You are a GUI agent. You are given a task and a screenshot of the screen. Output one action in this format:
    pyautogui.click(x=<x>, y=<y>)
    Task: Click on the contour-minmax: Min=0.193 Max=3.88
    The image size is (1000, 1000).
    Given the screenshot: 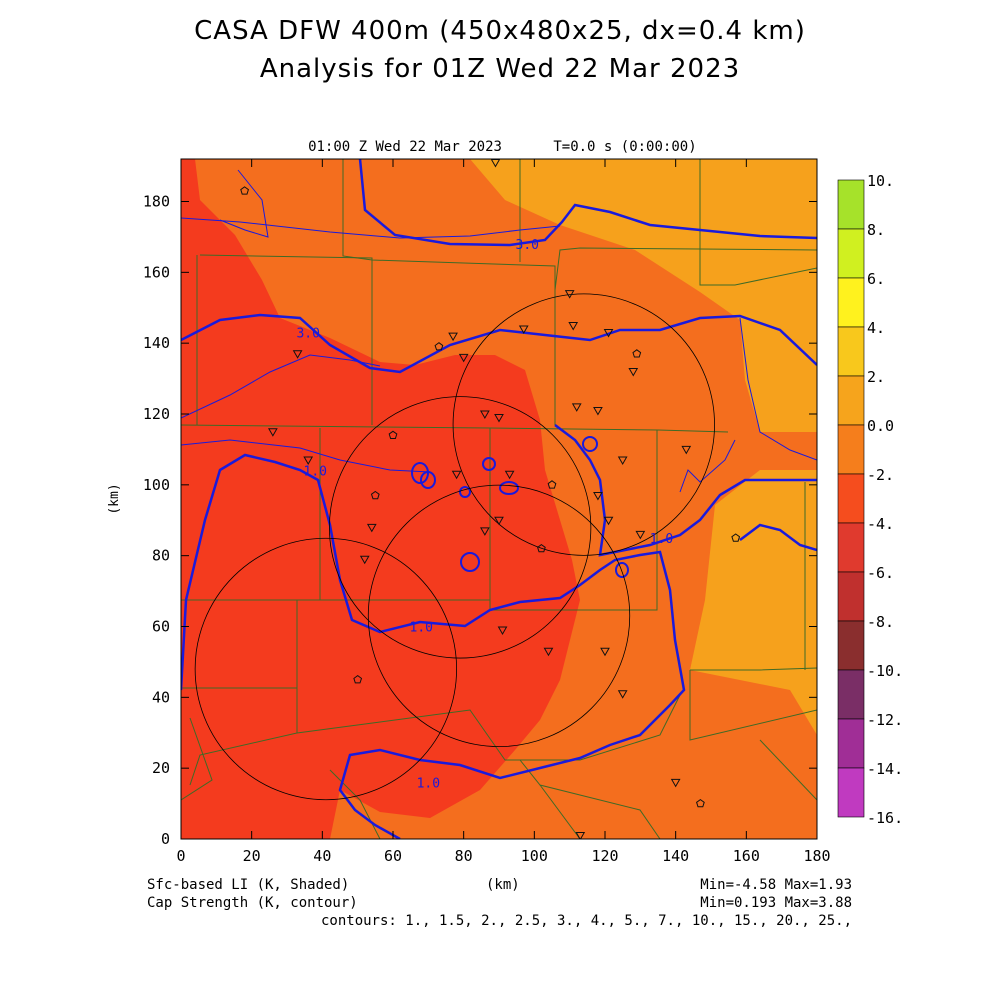 What is the action you would take?
    pyautogui.click(x=776, y=903)
    